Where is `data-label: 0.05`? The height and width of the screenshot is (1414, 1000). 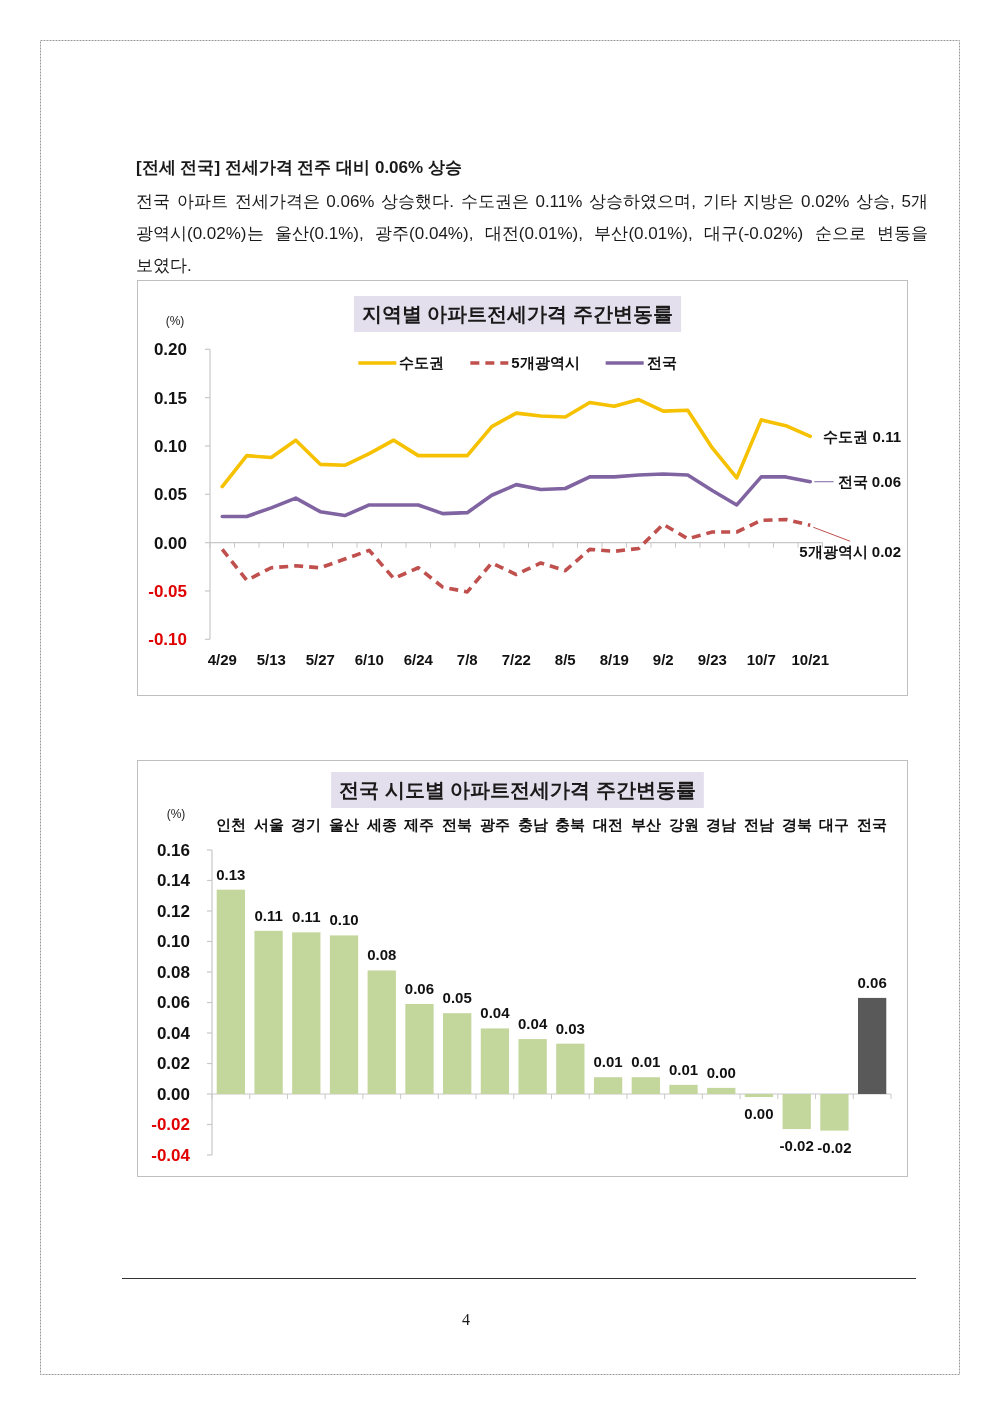
data-label: 0.05 is located at coordinates (457, 998).